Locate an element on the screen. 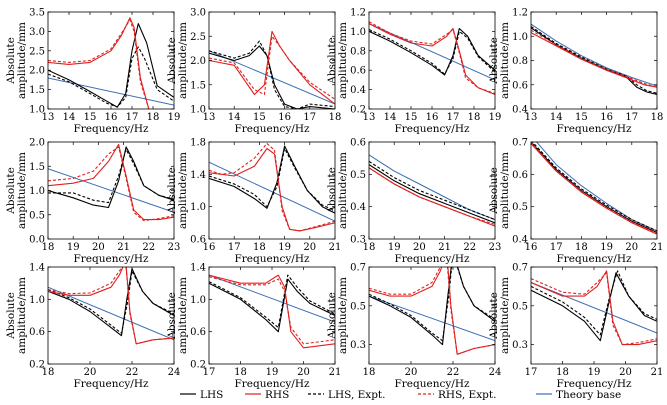  y-tick-label: 3.5 is located at coordinates (37, 13).